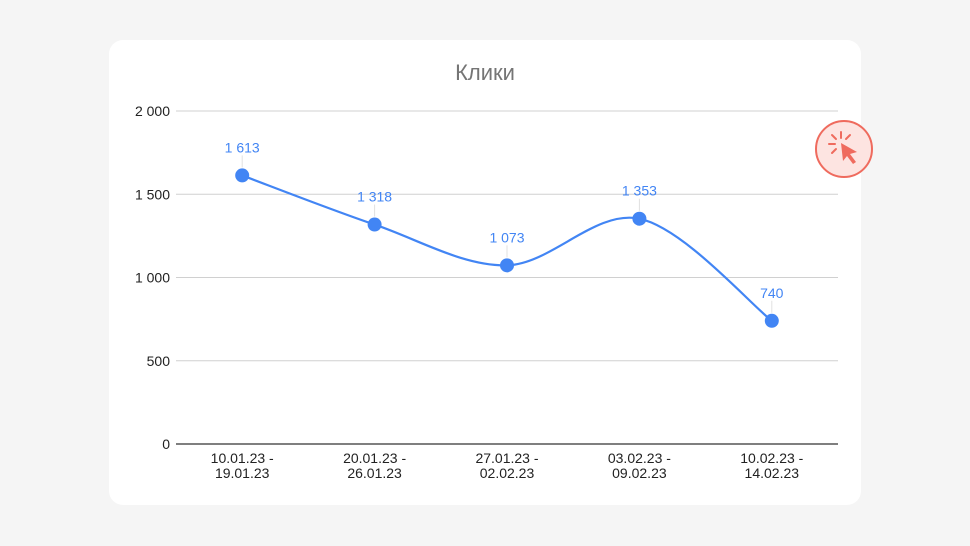  Describe the element at coordinates (159, 361) in the screenshot. I see `y-tick-label: 500` at that location.